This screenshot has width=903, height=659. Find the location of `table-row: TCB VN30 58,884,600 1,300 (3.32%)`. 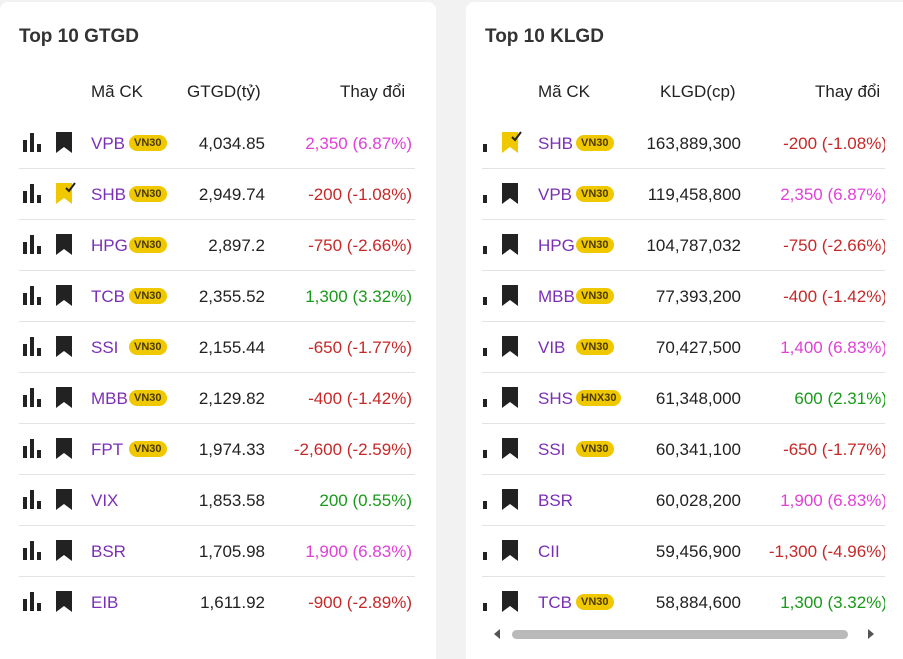

table-row: TCB VN30 58,884,600 1,300 (3.32%) is located at coordinates (675, 599).